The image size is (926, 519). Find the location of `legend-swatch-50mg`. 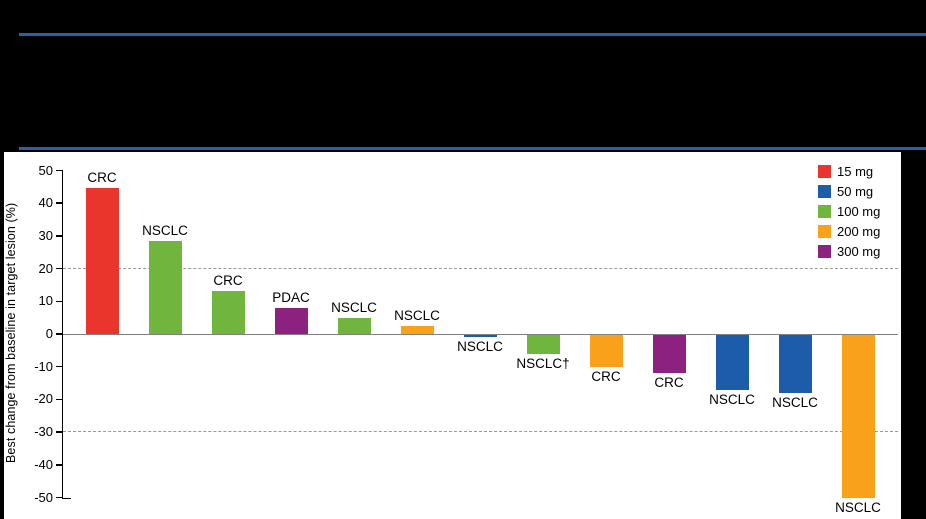

legend-swatch-50mg is located at coordinates (824, 191).